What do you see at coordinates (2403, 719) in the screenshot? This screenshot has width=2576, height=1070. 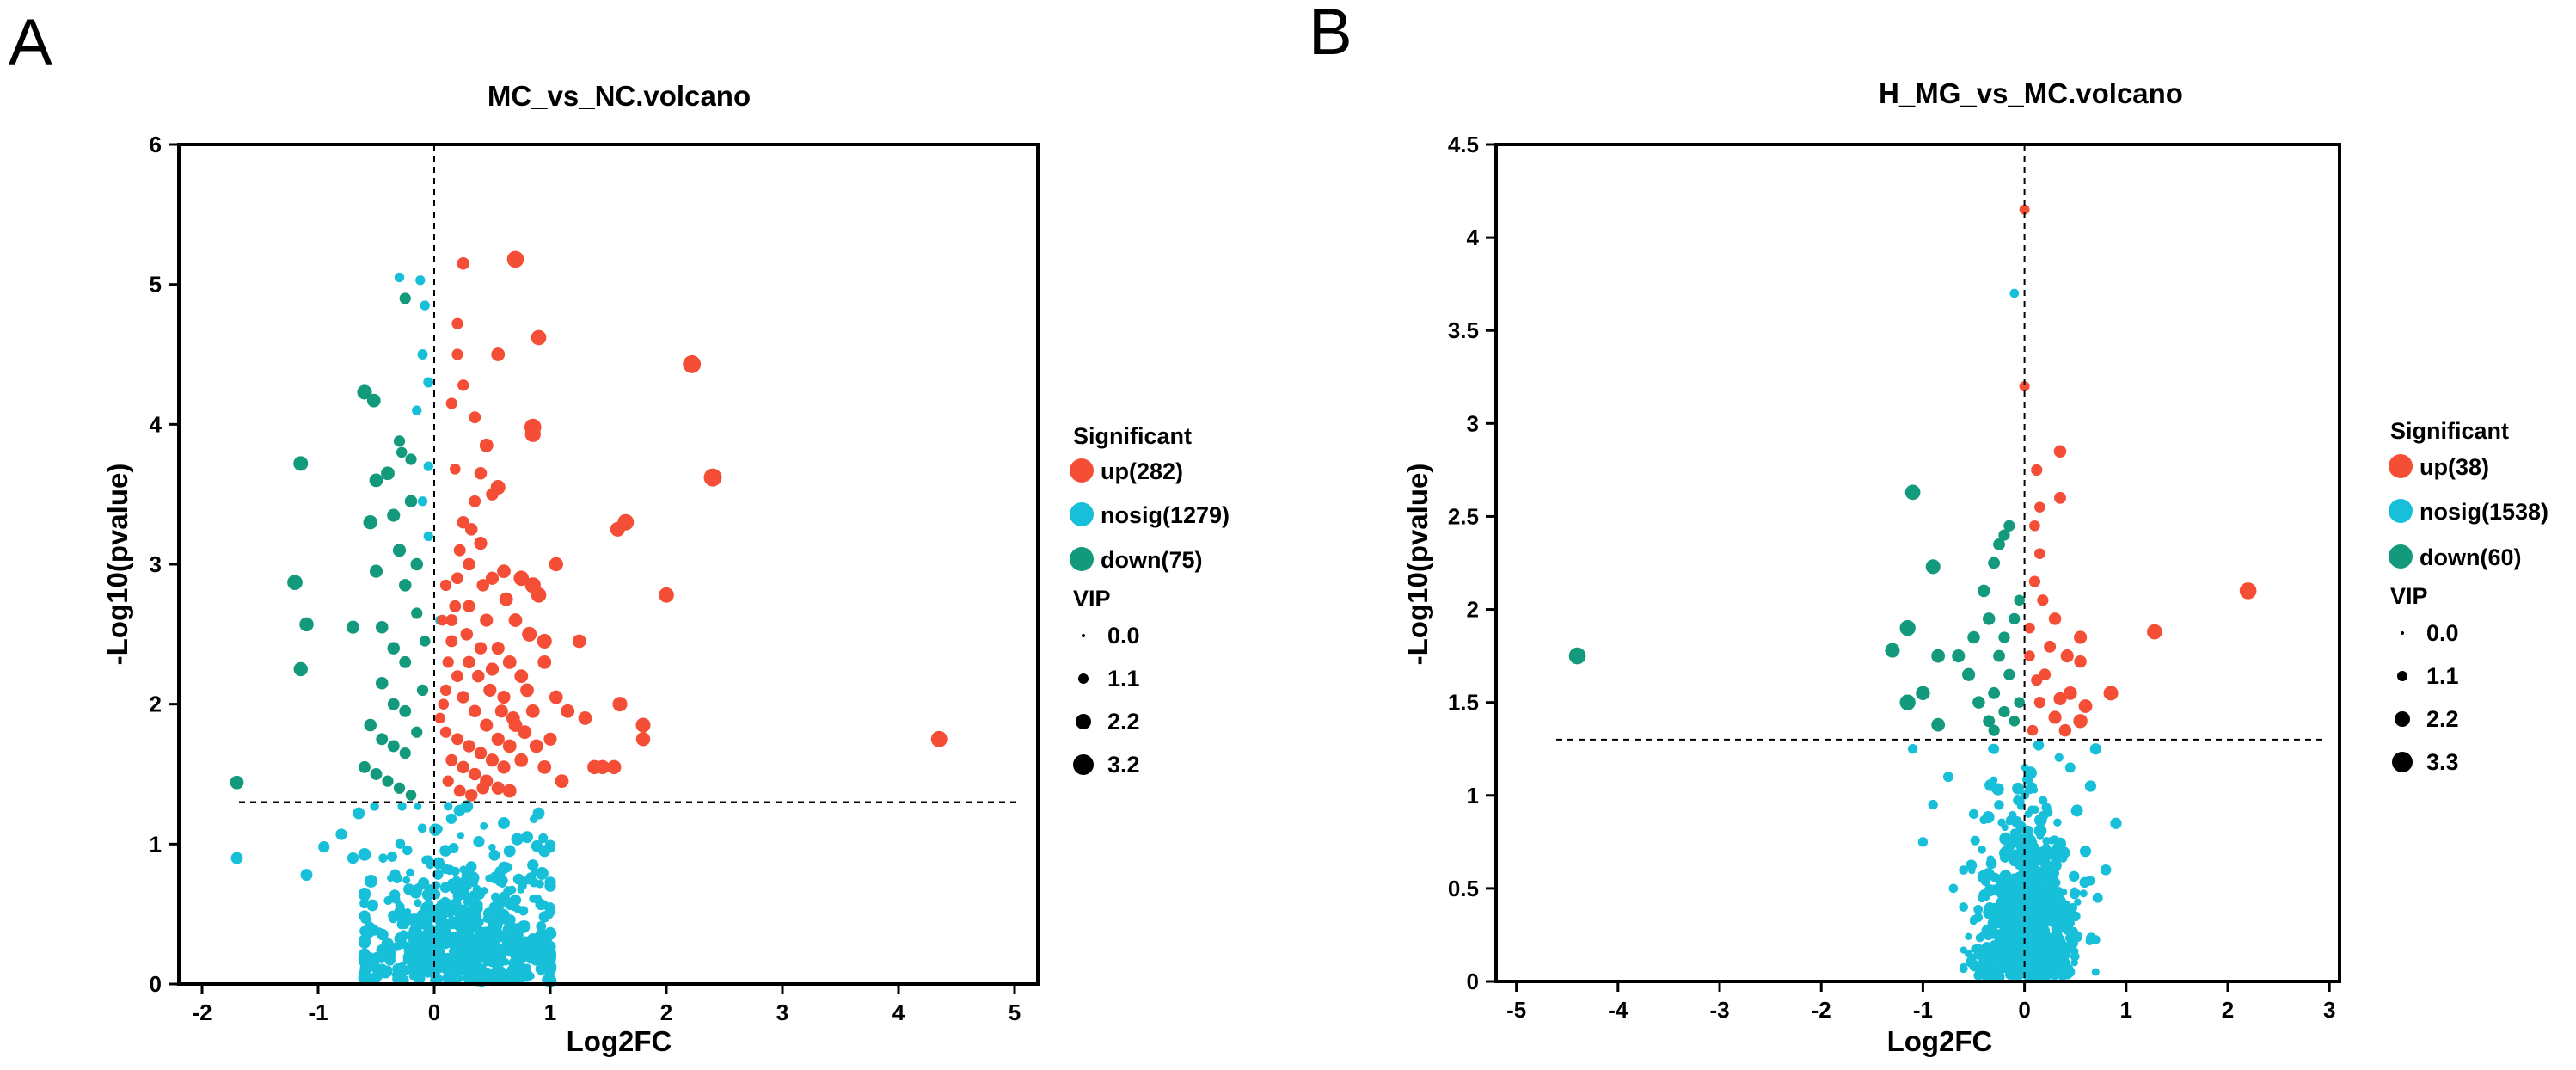 I see `legend-vip-size-2-b` at bounding box center [2403, 719].